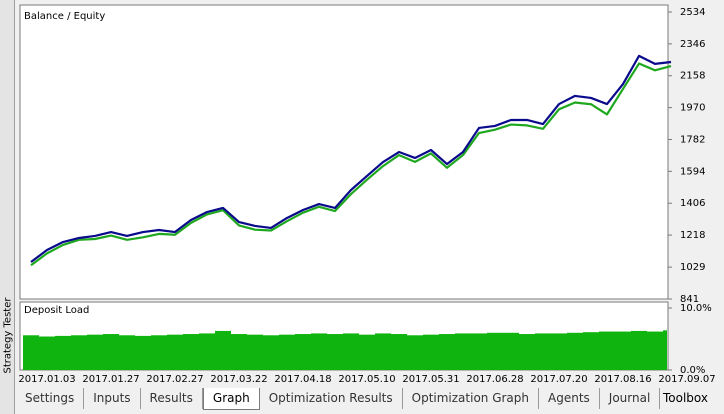  What do you see at coordinates (110, 379) in the screenshot?
I see `x-tick-label: 2017.01.27` at bounding box center [110, 379].